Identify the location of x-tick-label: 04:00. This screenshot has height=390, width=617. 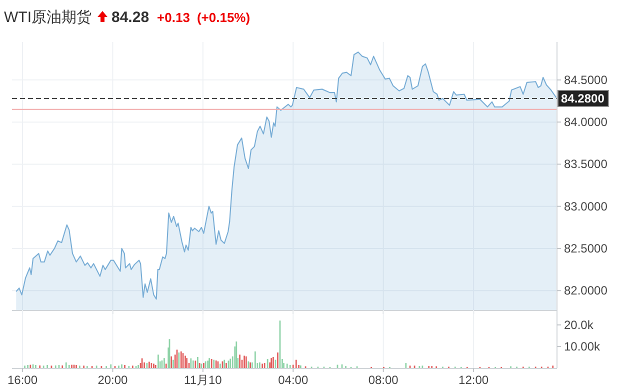
(293, 380).